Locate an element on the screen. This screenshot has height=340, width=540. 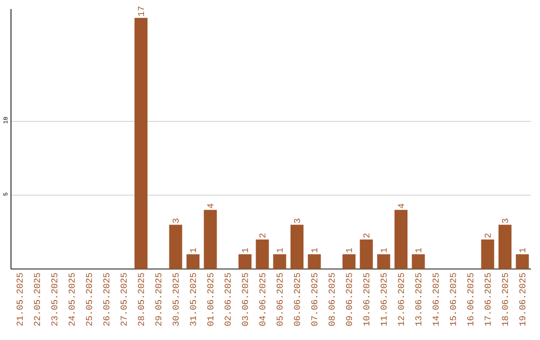
x-tick-label: 31.05.2025 is located at coordinates (193, 299).